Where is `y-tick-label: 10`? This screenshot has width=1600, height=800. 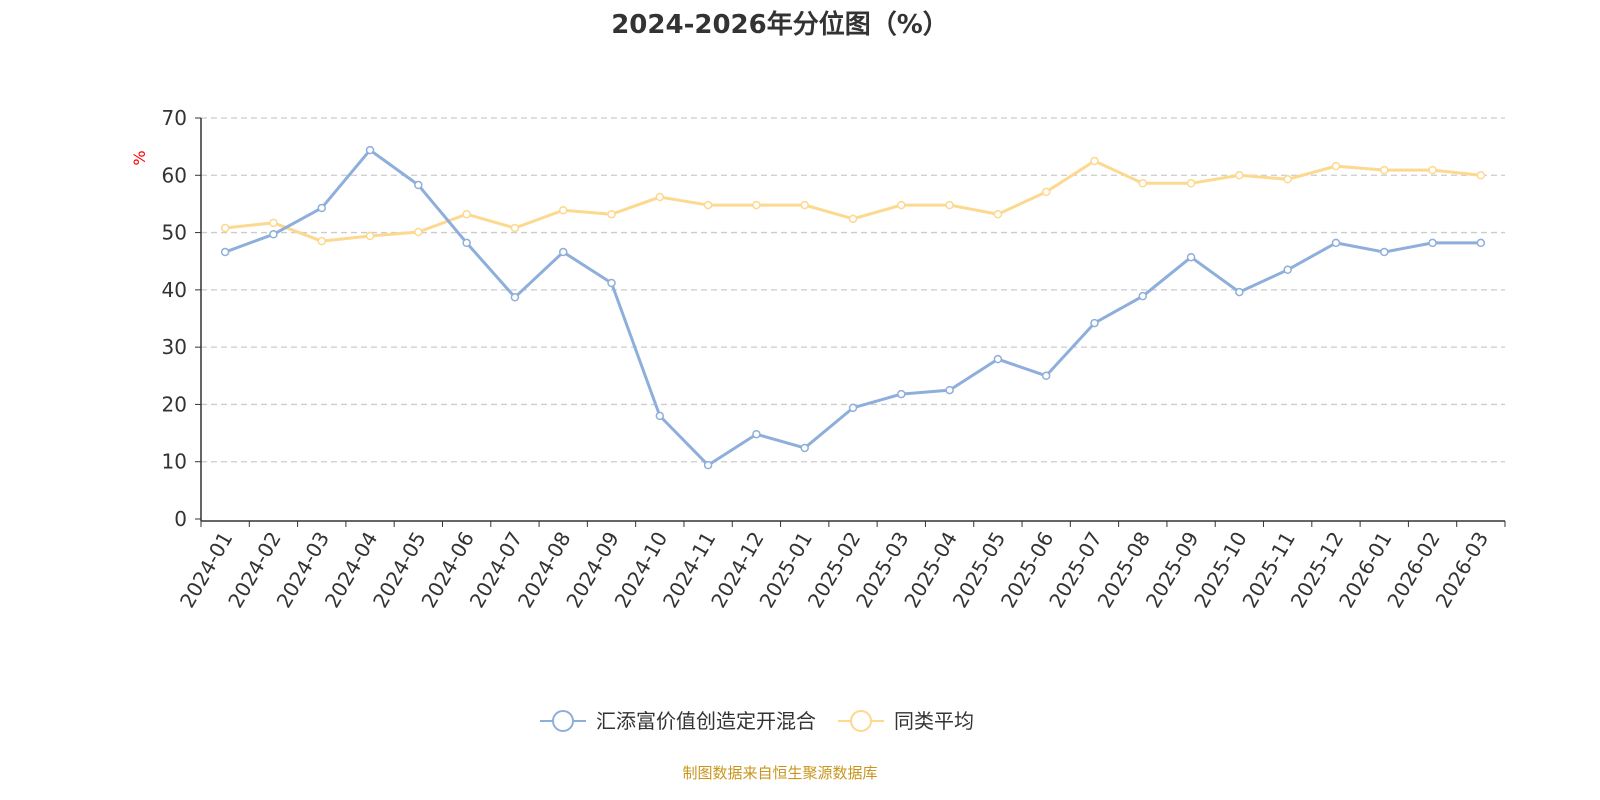
y-tick-label: 10 is located at coordinates (174, 462).